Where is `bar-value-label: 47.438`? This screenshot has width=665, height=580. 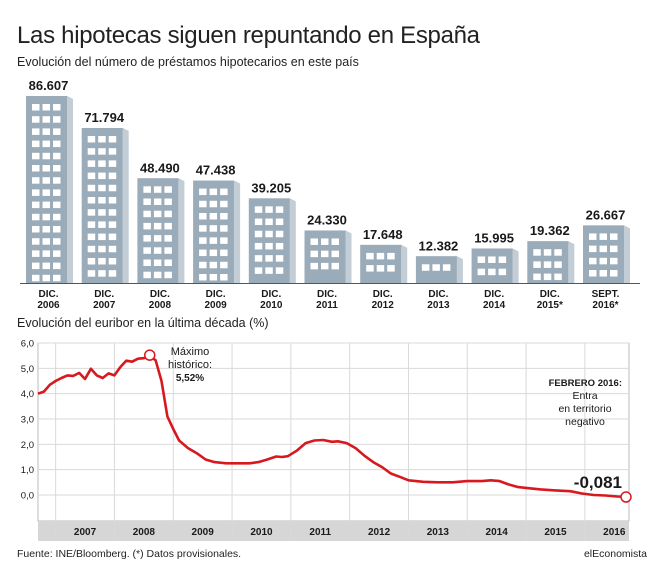 bar-value-label: 47.438 is located at coordinates (216, 170).